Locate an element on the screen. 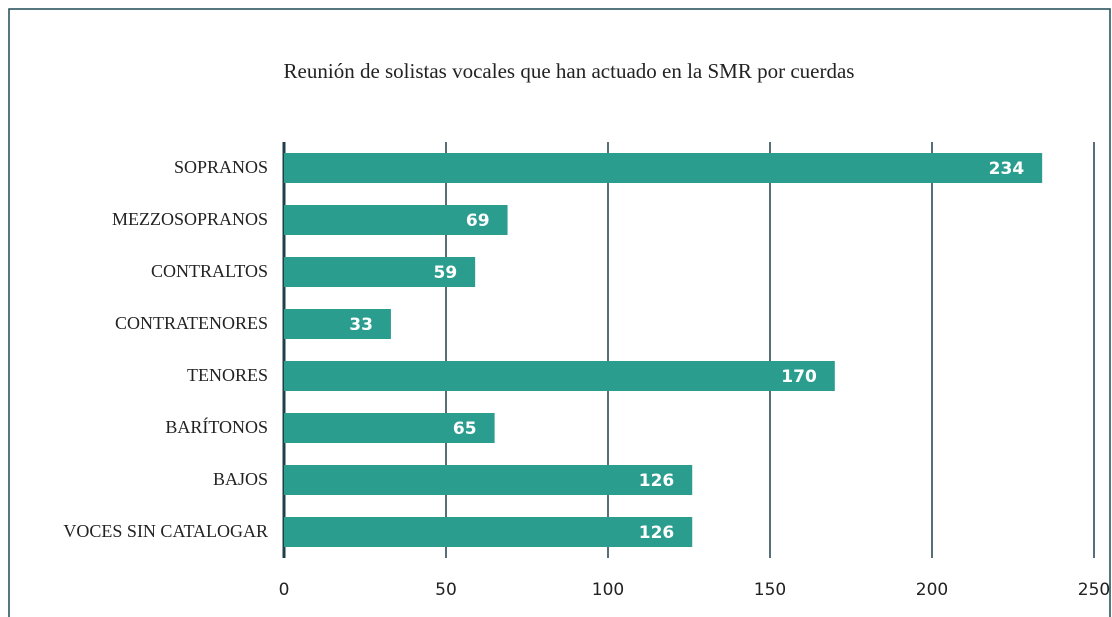 This screenshot has width=1112, height=617. x-tick-label: 150 is located at coordinates (770, 590).